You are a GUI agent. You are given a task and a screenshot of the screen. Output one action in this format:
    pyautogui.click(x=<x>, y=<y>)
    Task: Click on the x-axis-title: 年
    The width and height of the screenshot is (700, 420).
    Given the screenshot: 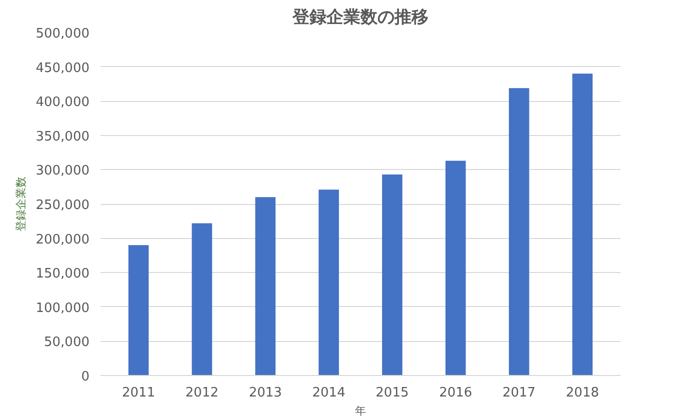 What is the action you would take?
    pyautogui.click(x=360, y=411)
    